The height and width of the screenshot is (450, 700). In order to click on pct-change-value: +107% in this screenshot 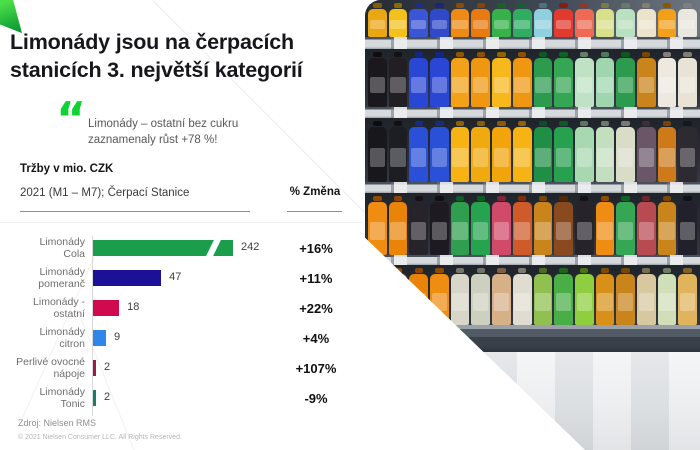, I will do `click(316, 368)`.